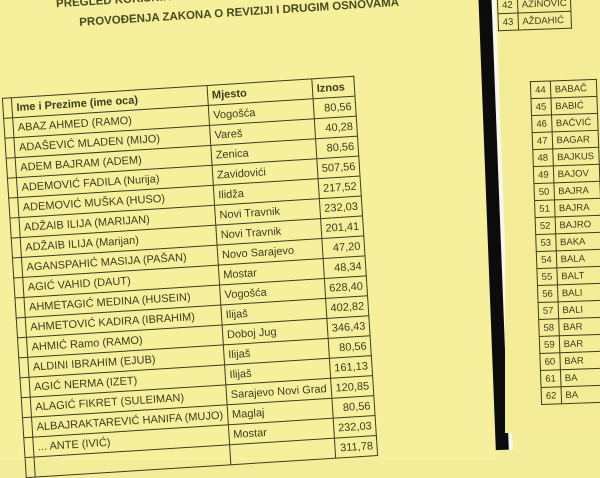 The image size is (600, 478). I want to click on row-number: 49, so click(543, 174).